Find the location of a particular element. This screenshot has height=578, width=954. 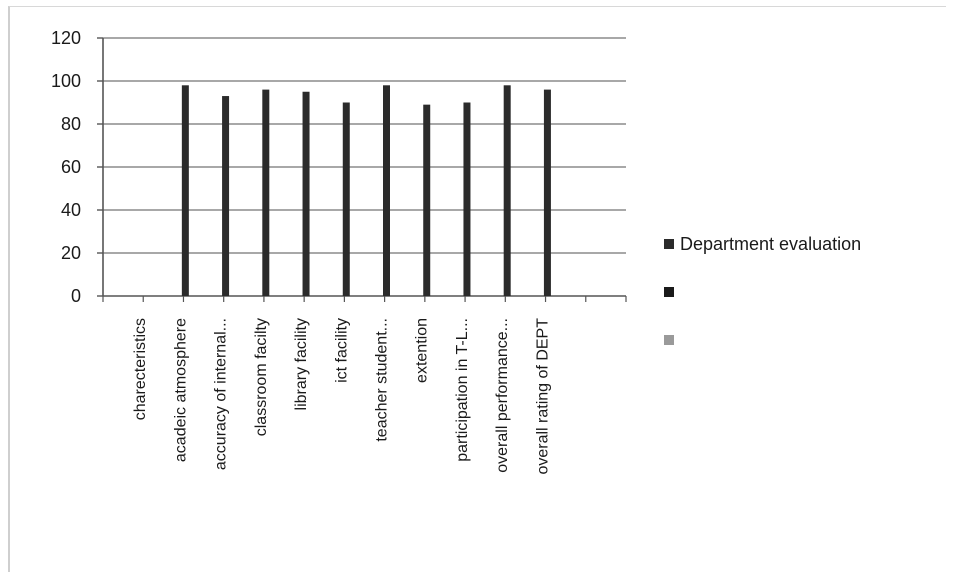

y-tick-labels: 0 20 40 60 80 100 120 is located at coordinates (66, 167).